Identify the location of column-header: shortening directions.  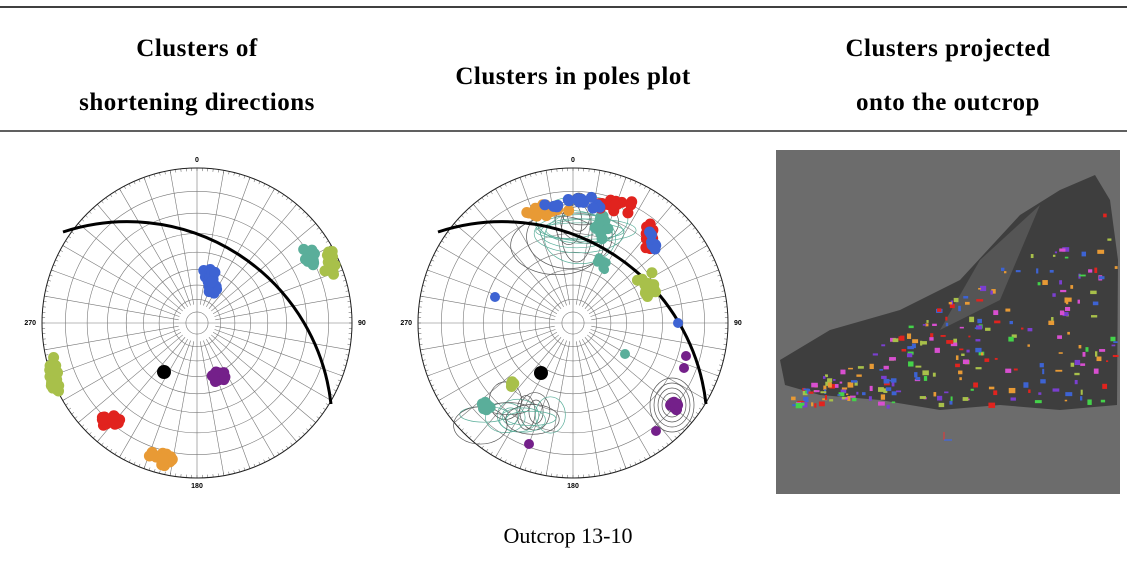
(197, 102).